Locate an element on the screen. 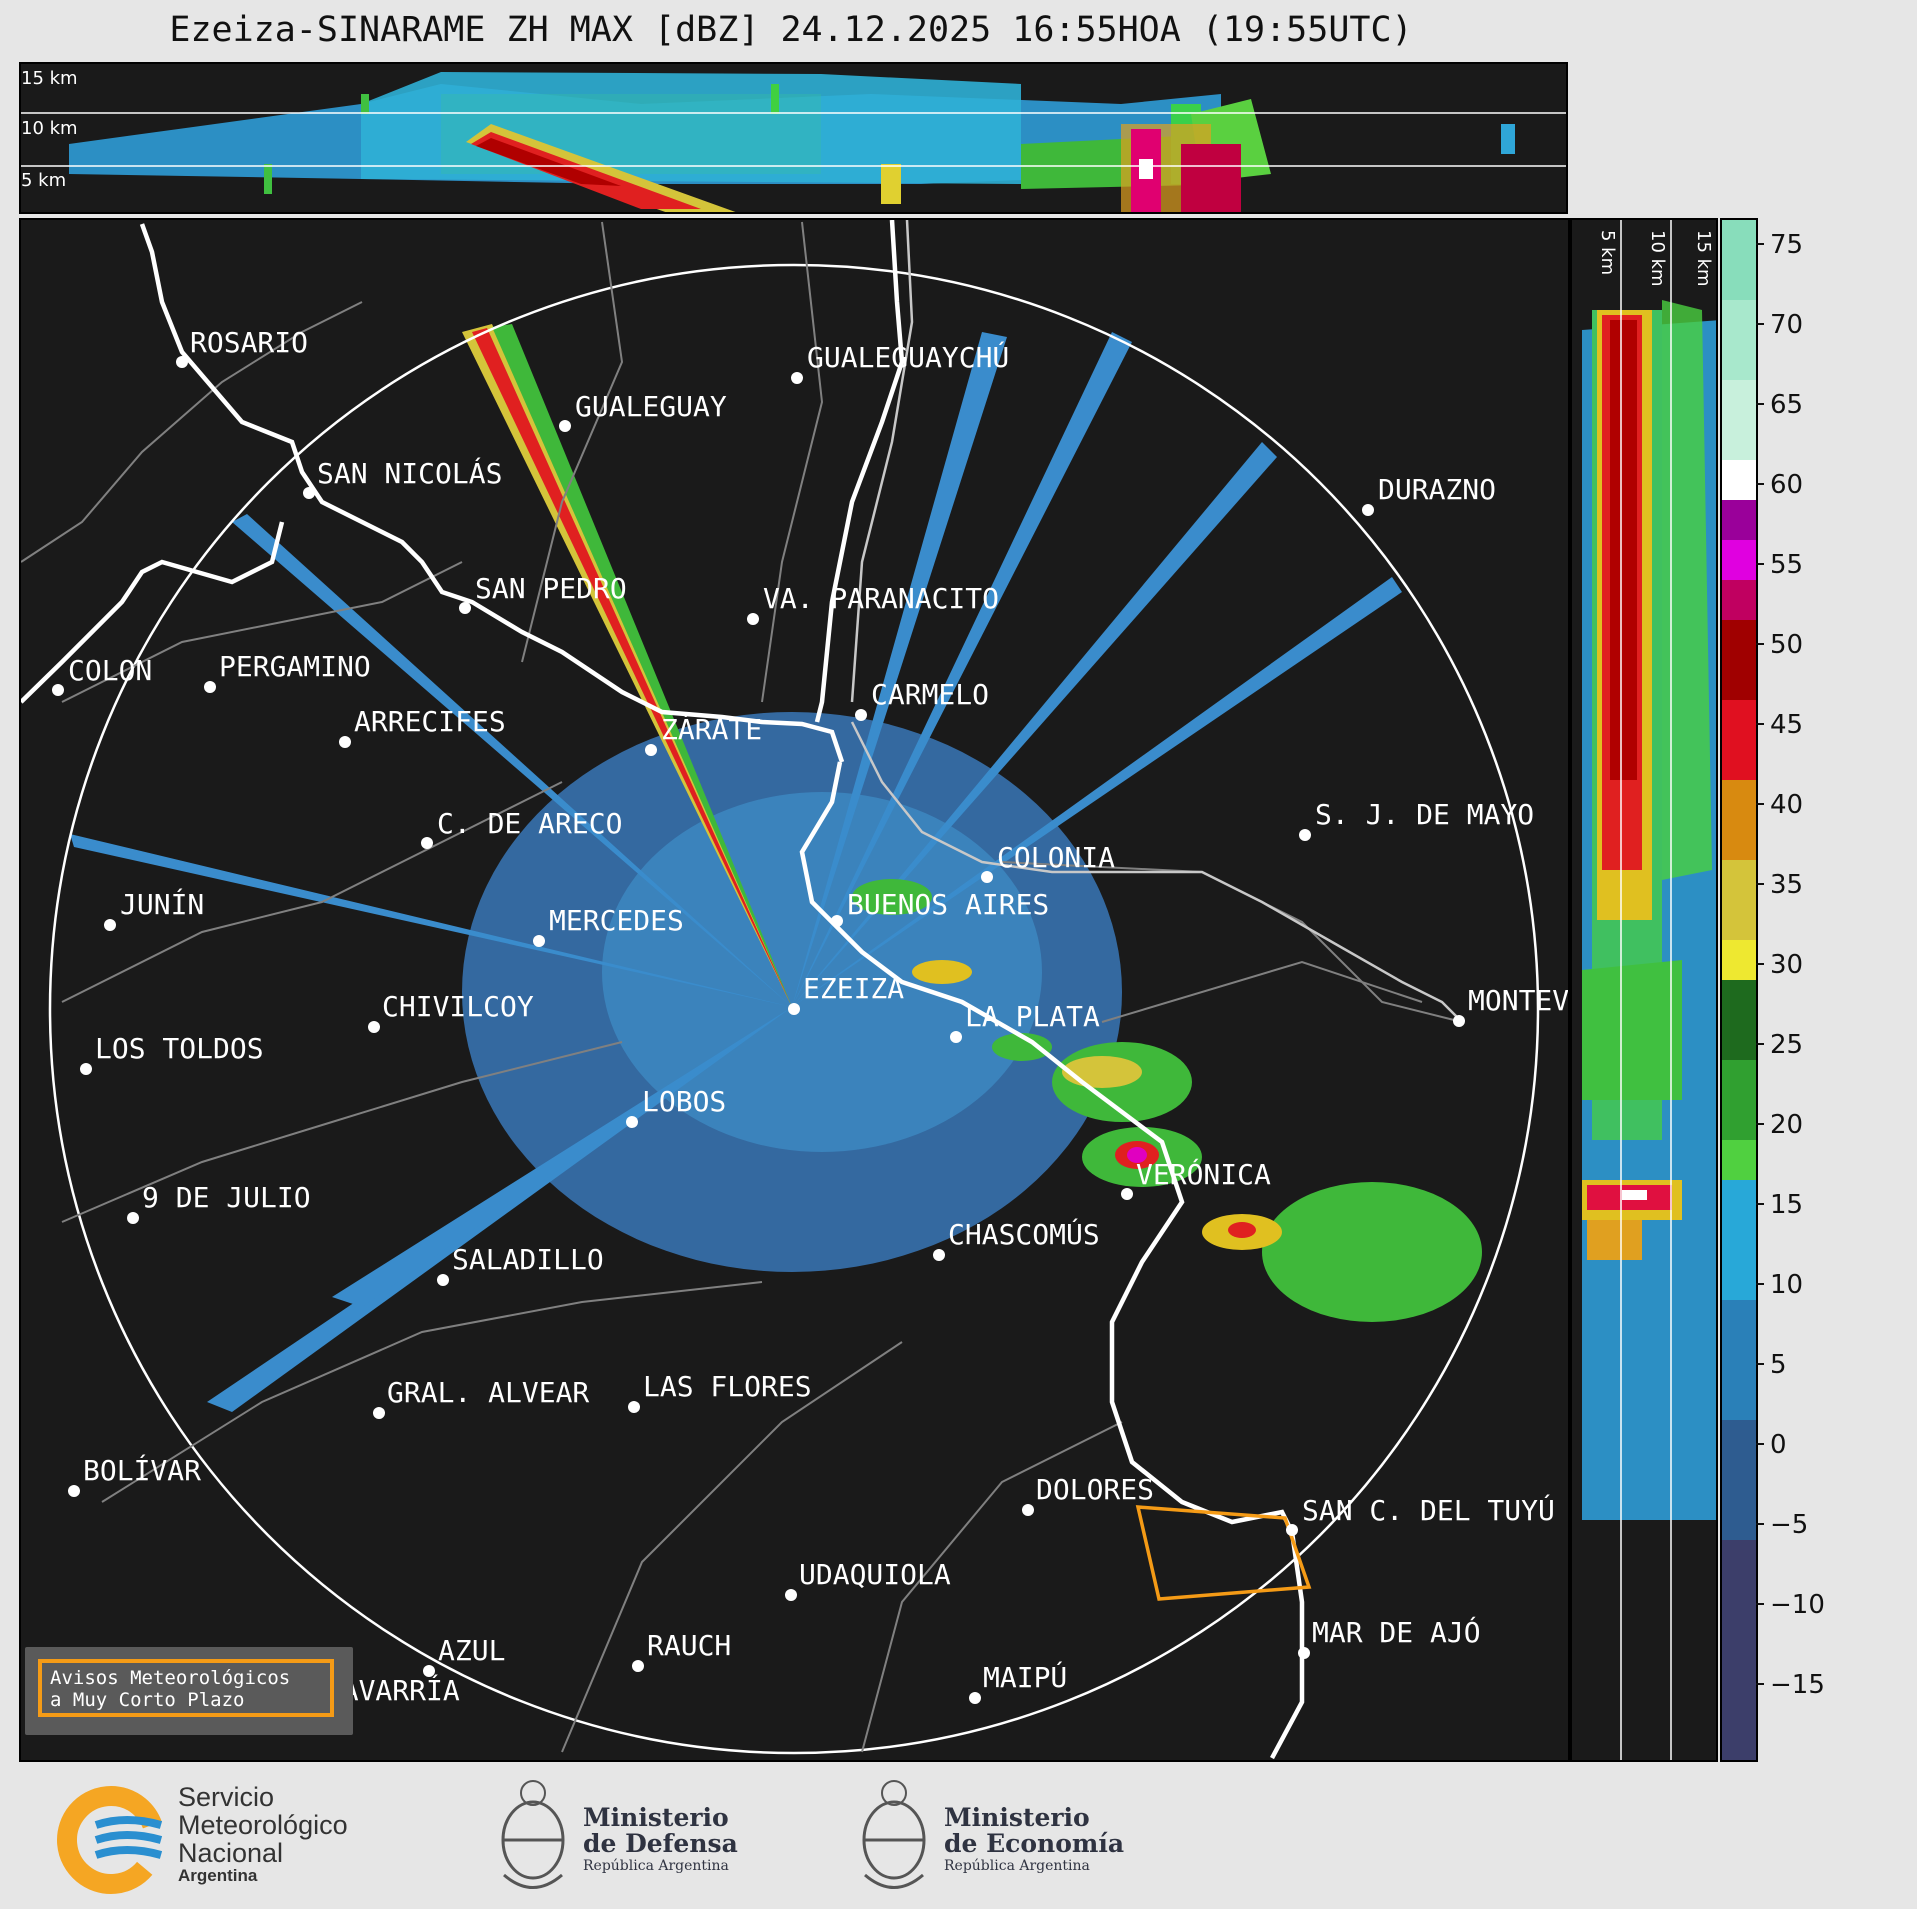  economia-line3: República Argentina is located at coordinates (1017, 1866).